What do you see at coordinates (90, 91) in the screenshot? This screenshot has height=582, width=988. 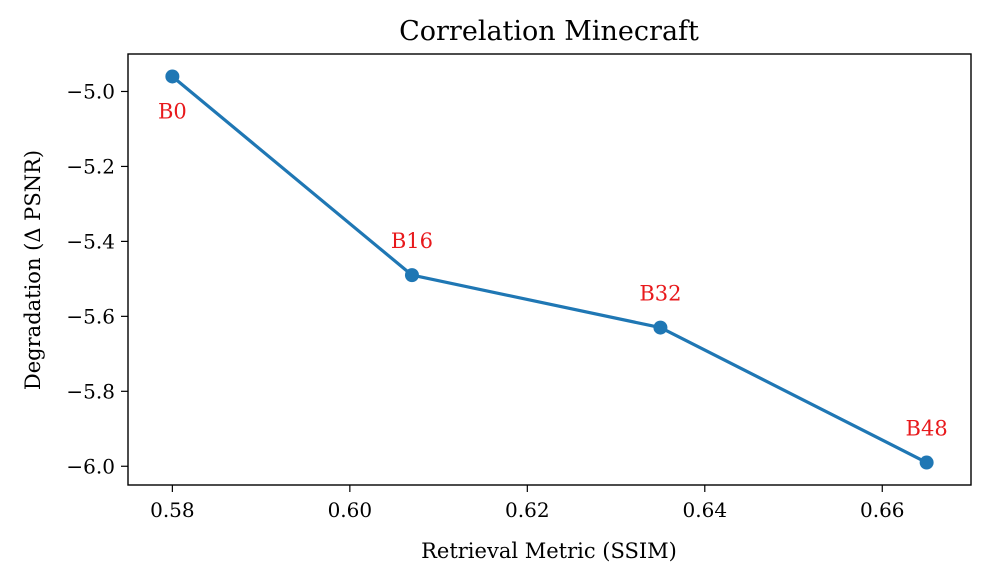 I see `y-tick-label: −5.0` at bounding box center [90, 91].